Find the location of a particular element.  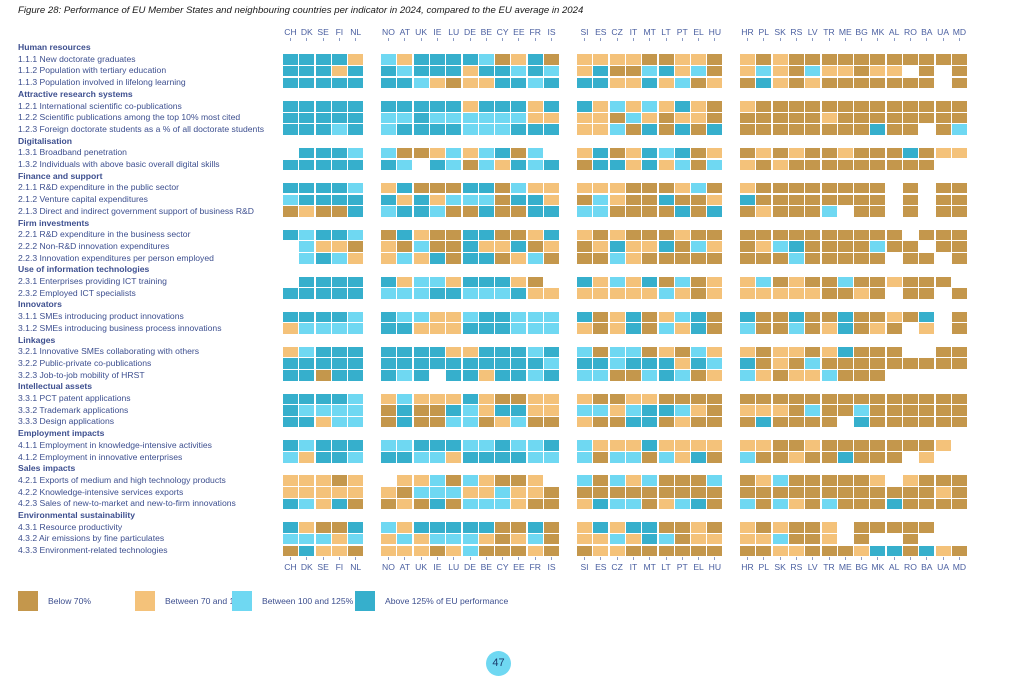

legend-label: Between 100 and 125% is located at coordinates (308, 601).